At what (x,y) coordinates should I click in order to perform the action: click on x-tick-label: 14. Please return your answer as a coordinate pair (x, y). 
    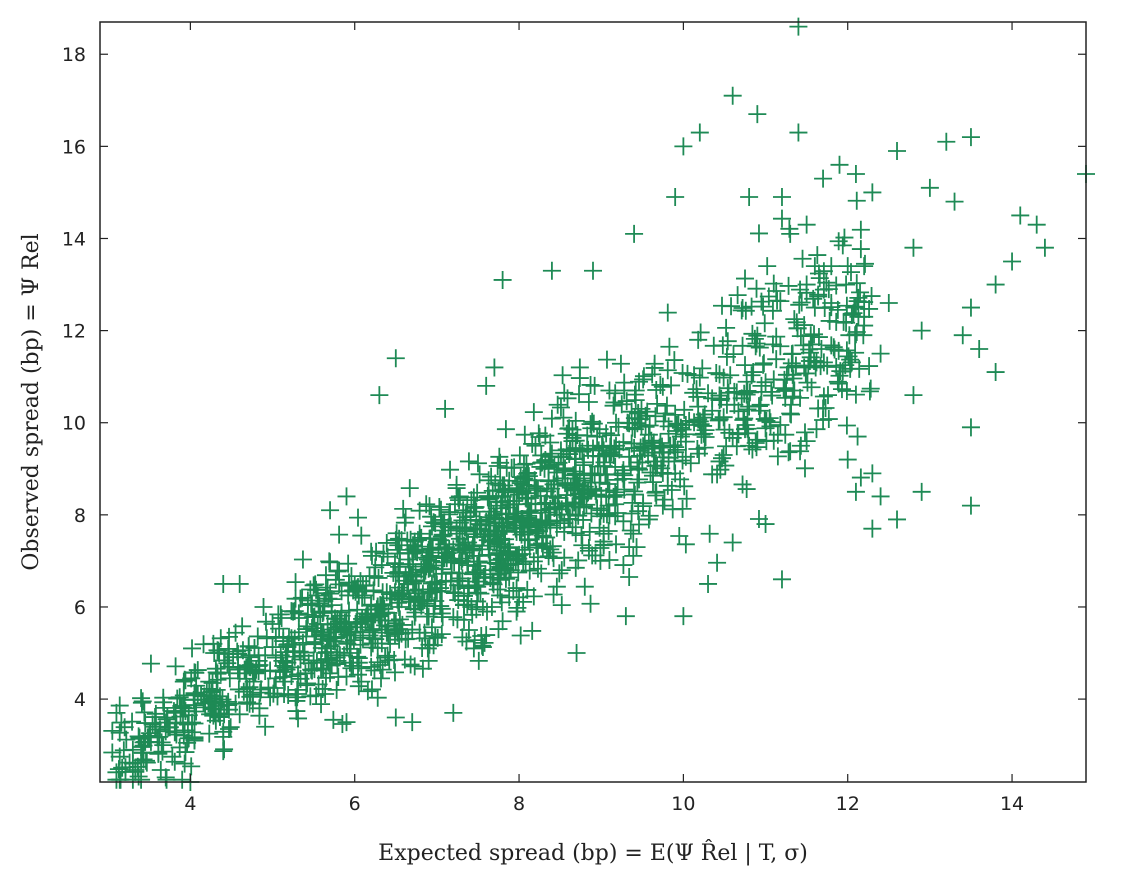
    Looking at the image, I should click on (1012, 804).